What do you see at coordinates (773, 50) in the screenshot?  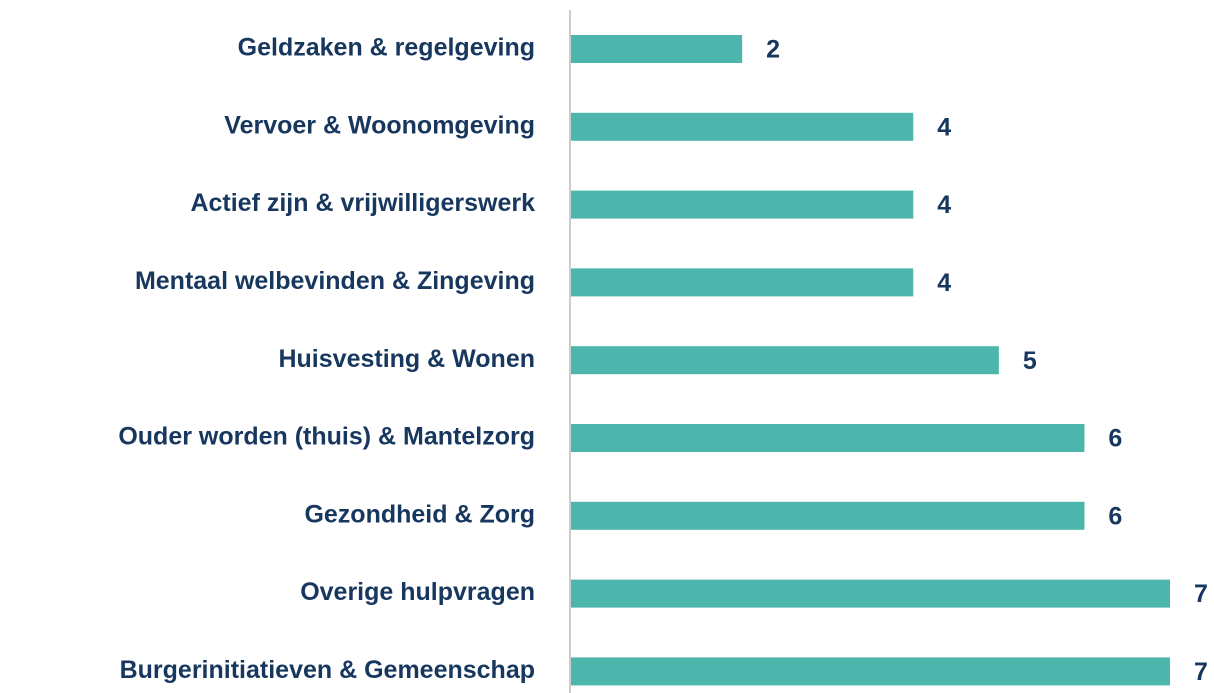 I see `value-label: 2` at bounding box center [773, 50].